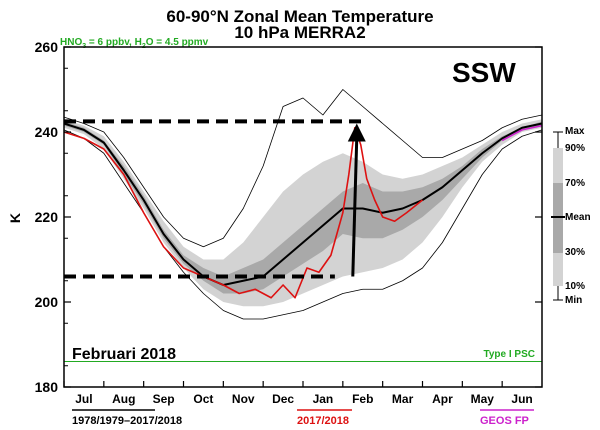 The height and width of the screenshot is (430, 600). I want to click on y-tick-label-180: 180, so click(47, 387).